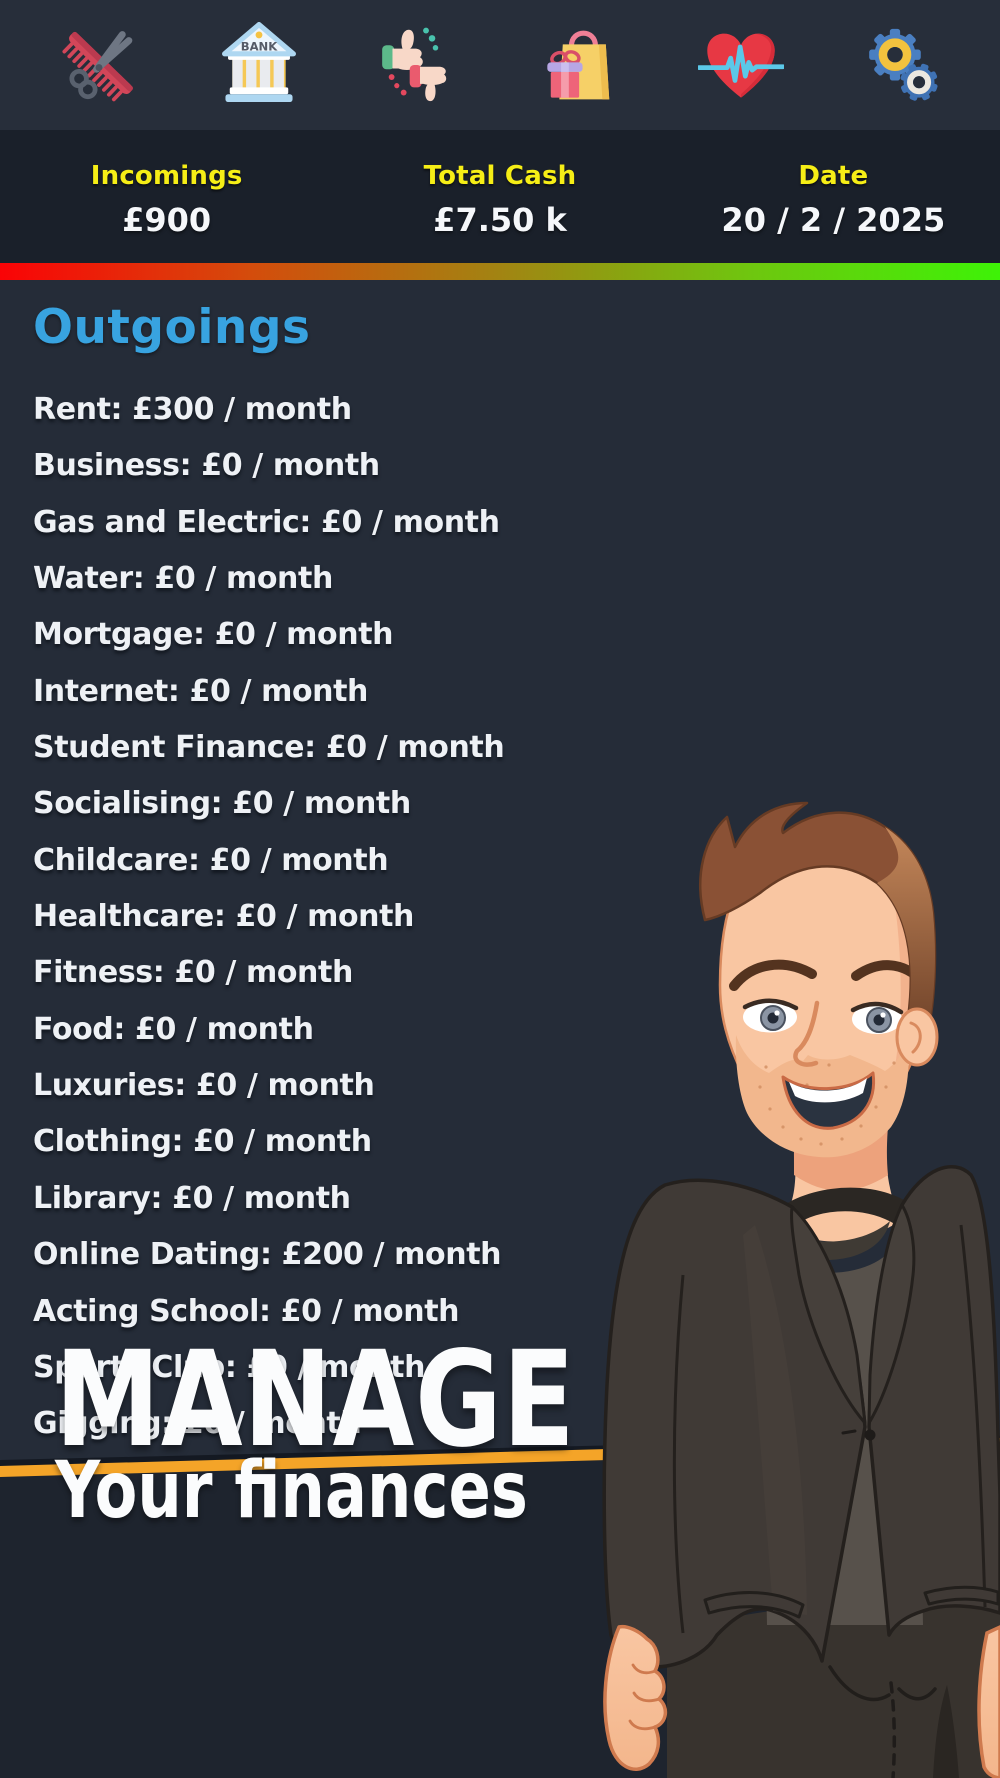  I want to click on outgoing-item-online-dating: Online Dating: £200 / month, so click(267, 1255).